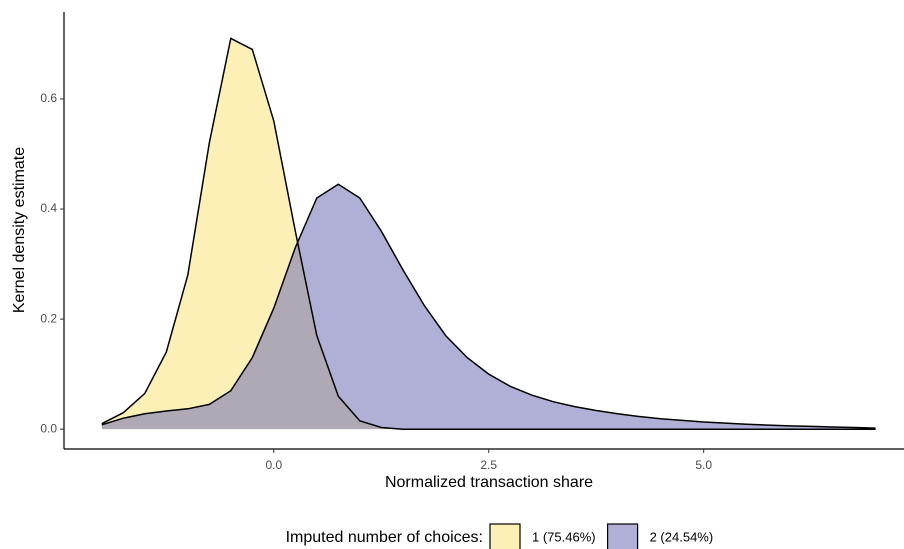 Image resolution: width=904 pixels, height=549 pixels. I want to click on x-tick-label: 5.0, so click(703, 465).